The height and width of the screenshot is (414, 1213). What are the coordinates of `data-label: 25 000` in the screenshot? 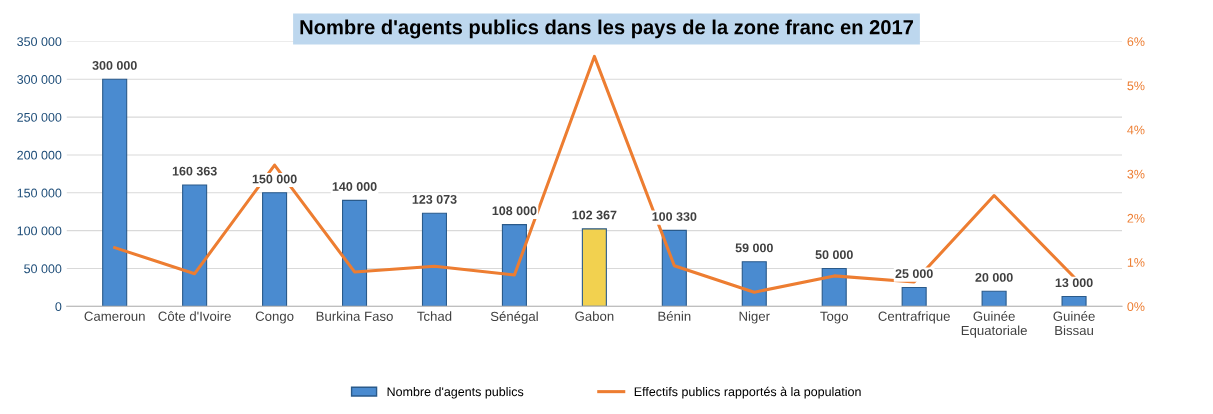 It's located at (914, 274).